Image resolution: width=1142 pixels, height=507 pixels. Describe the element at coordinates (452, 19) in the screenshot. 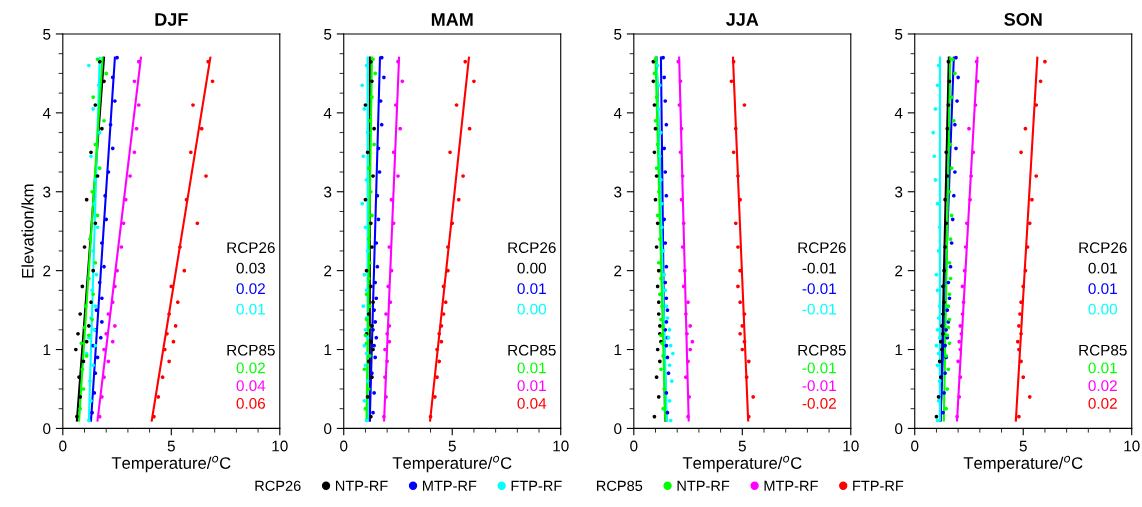

I see `chart-title: MAM` at that location.